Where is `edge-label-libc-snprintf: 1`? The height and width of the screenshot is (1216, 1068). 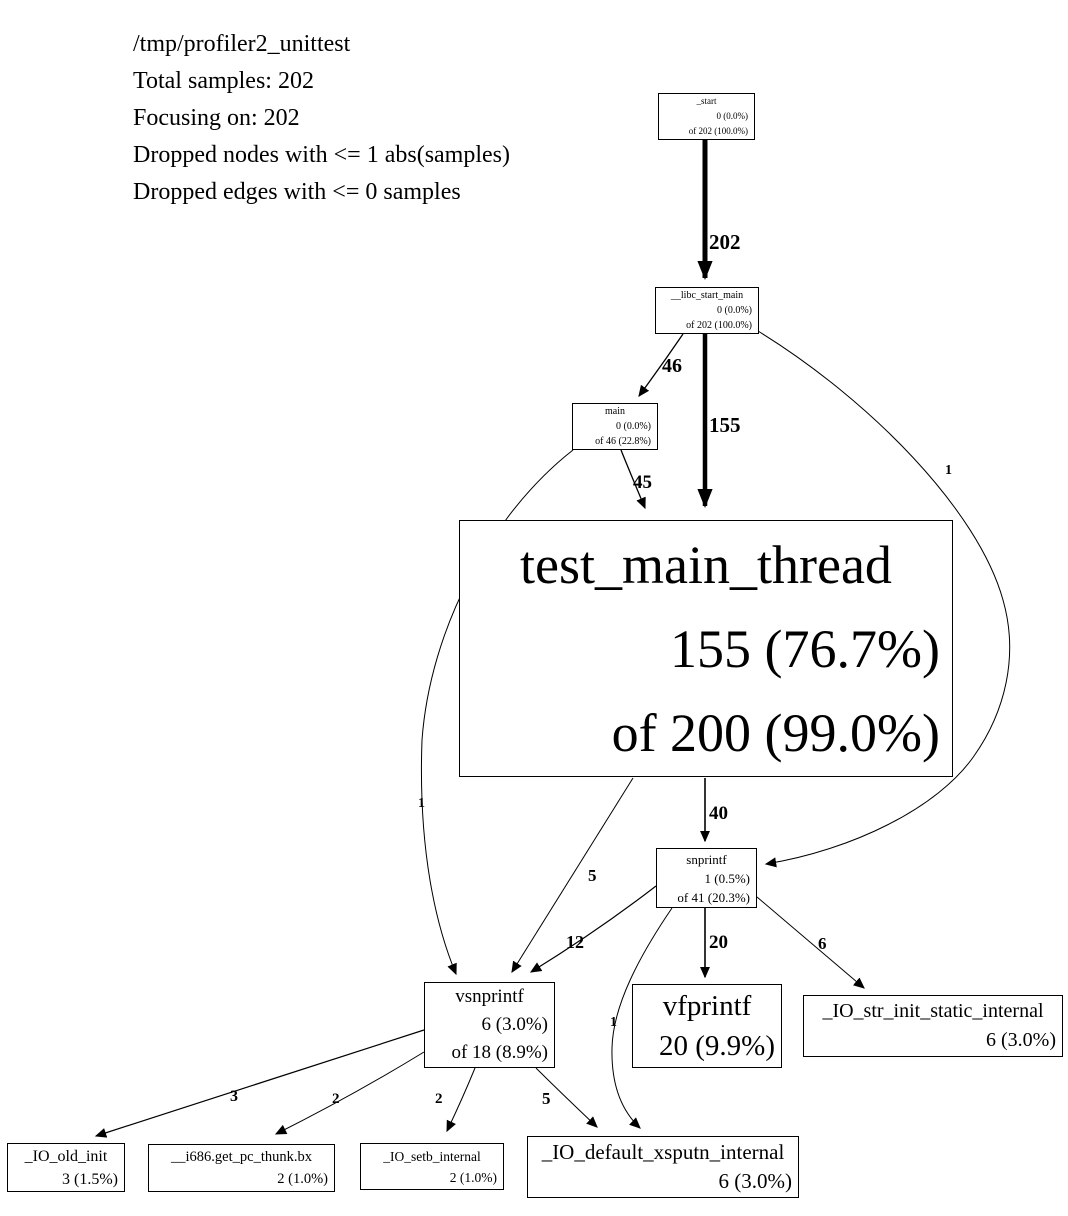 edge-label-libc-snprintf: 1 is located at coordinates (948, 470).